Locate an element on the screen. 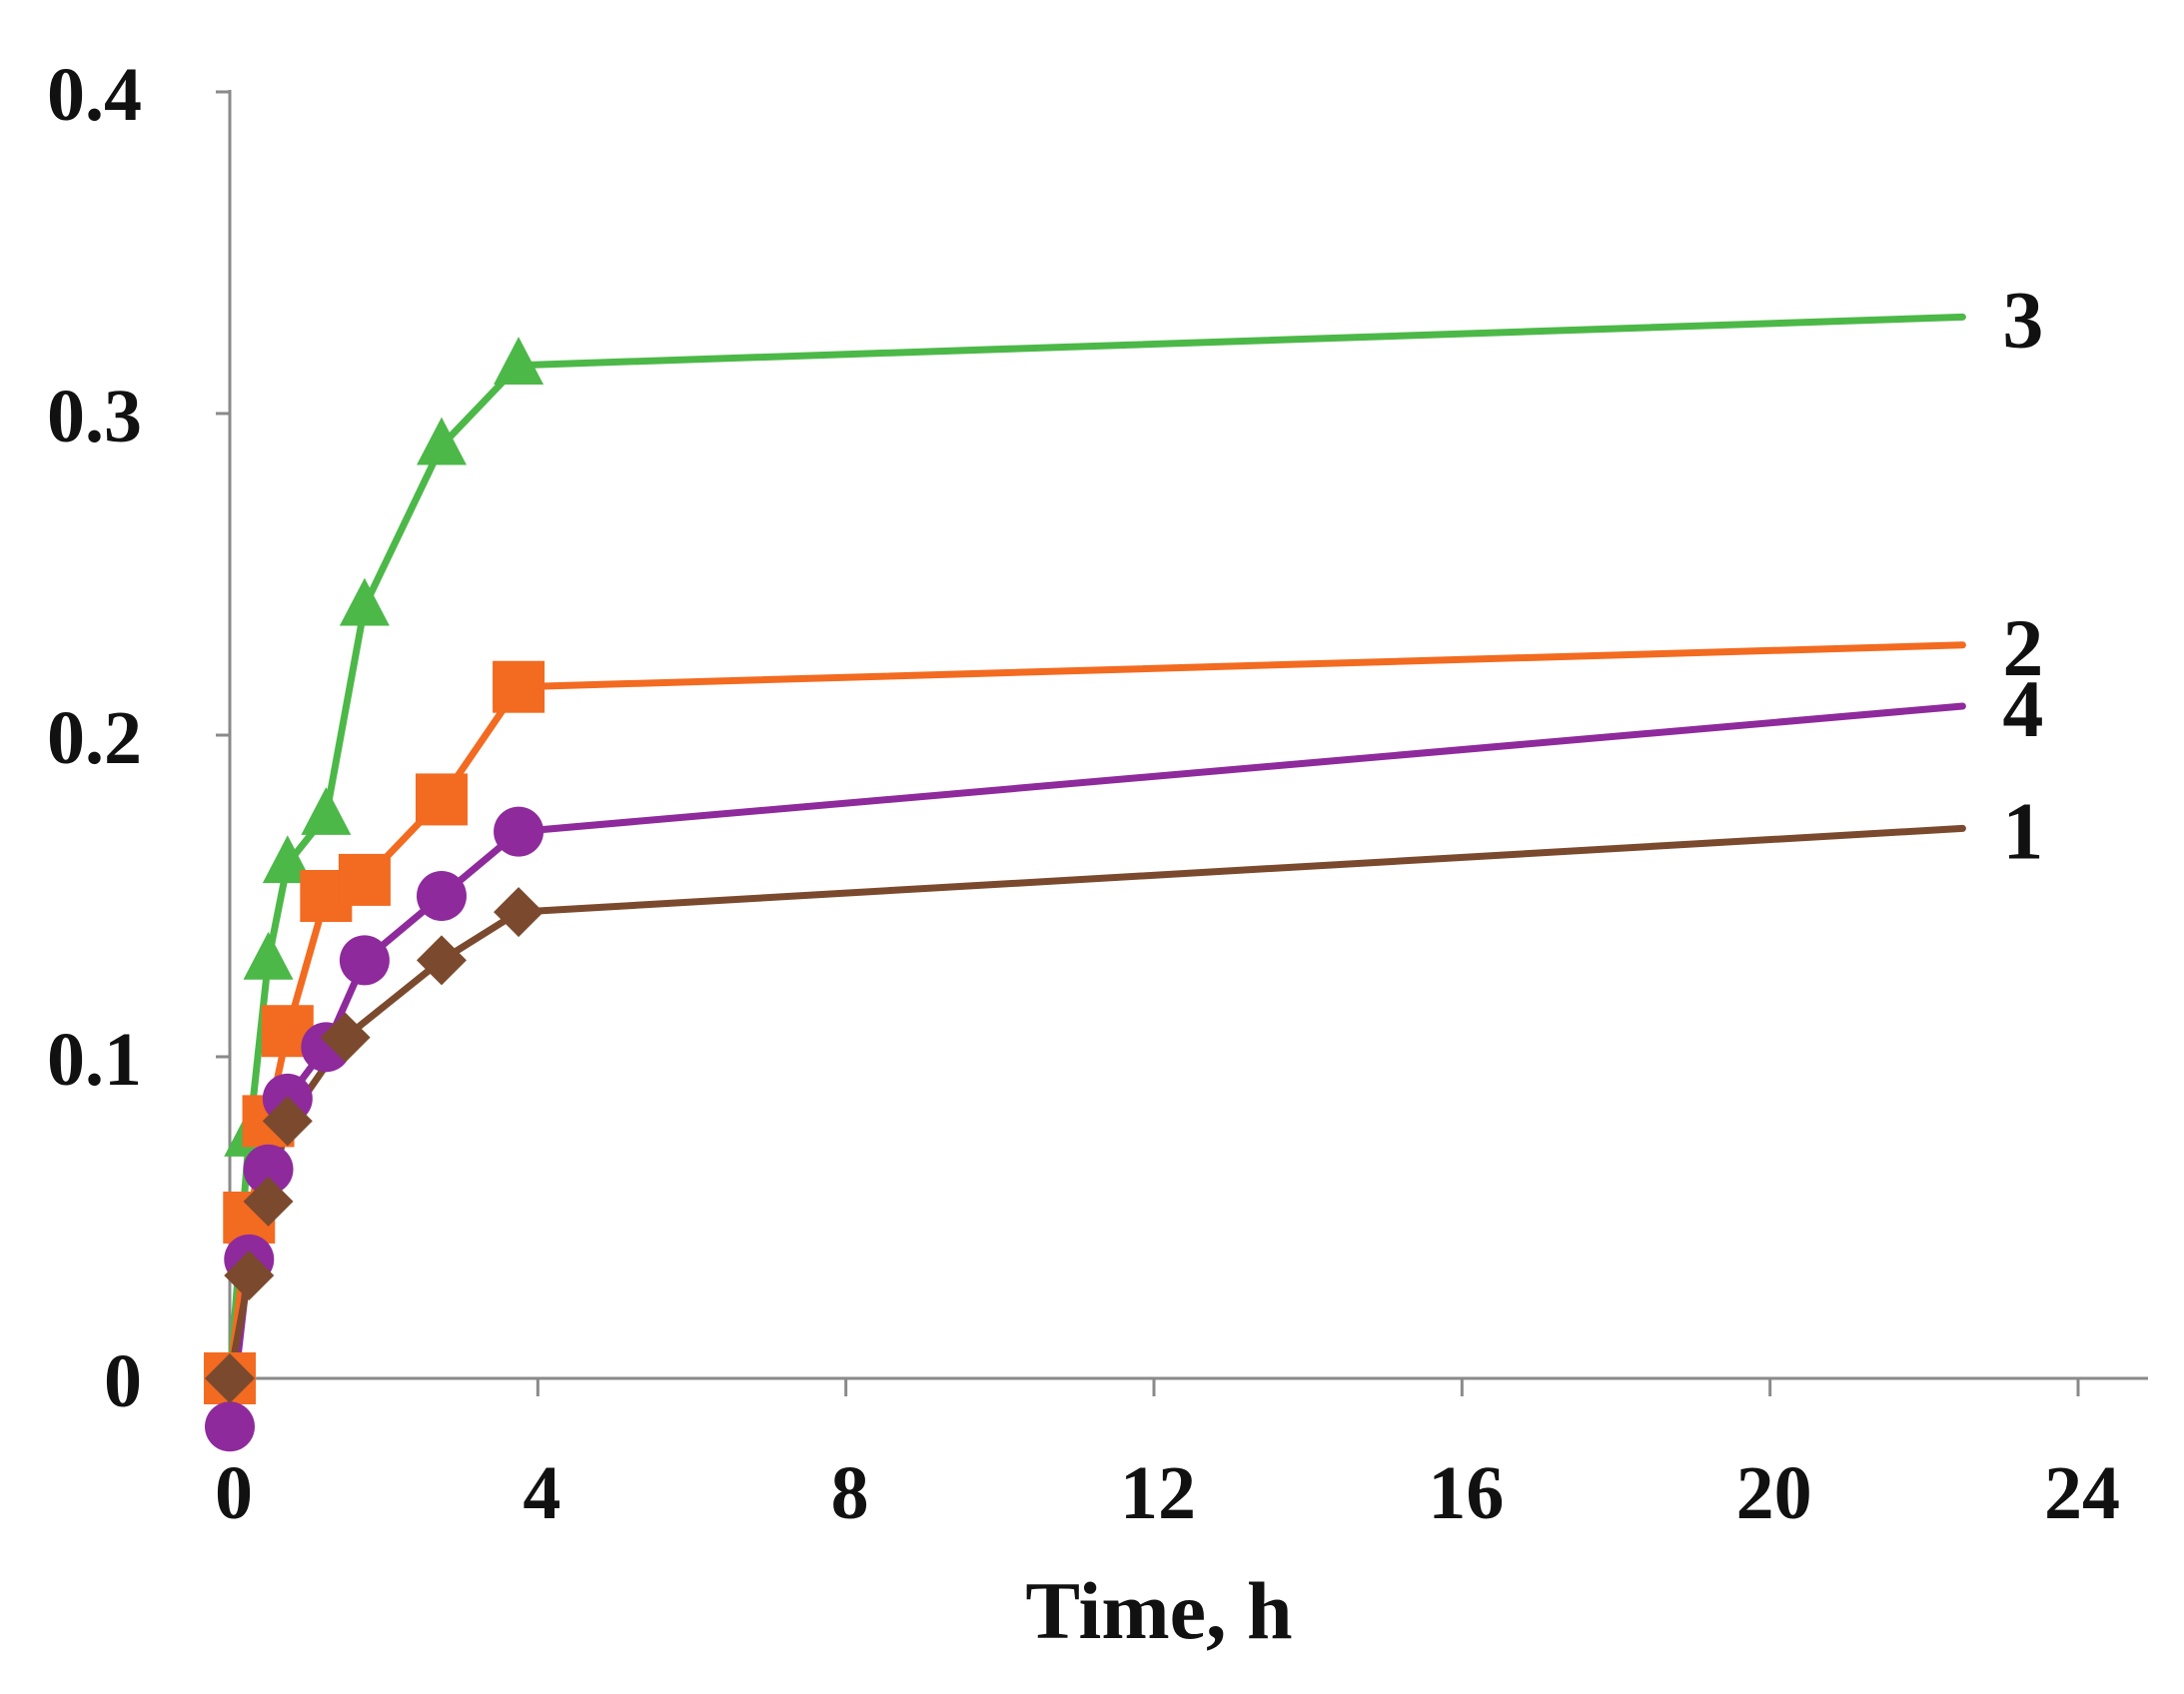 This screenshot has width=2184, height=1694. x-tick-label: 4 is located at coordinates (541, 1493).